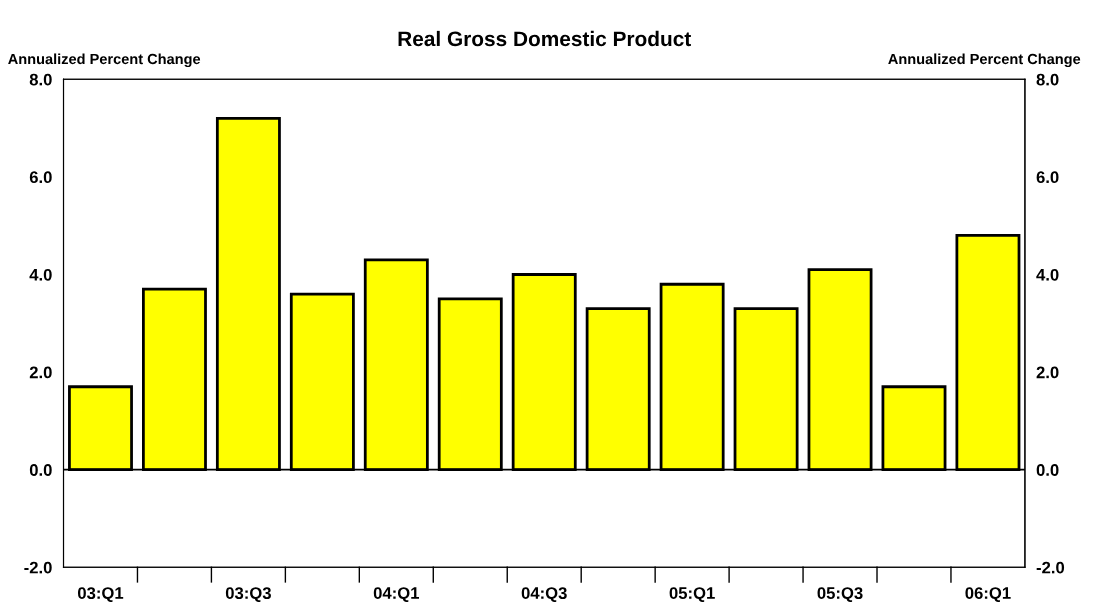  What do you see at coordinates (40, 470) in the screenshot?
I see `y-tick-label: 0.0` at bounding box center [40, 470].